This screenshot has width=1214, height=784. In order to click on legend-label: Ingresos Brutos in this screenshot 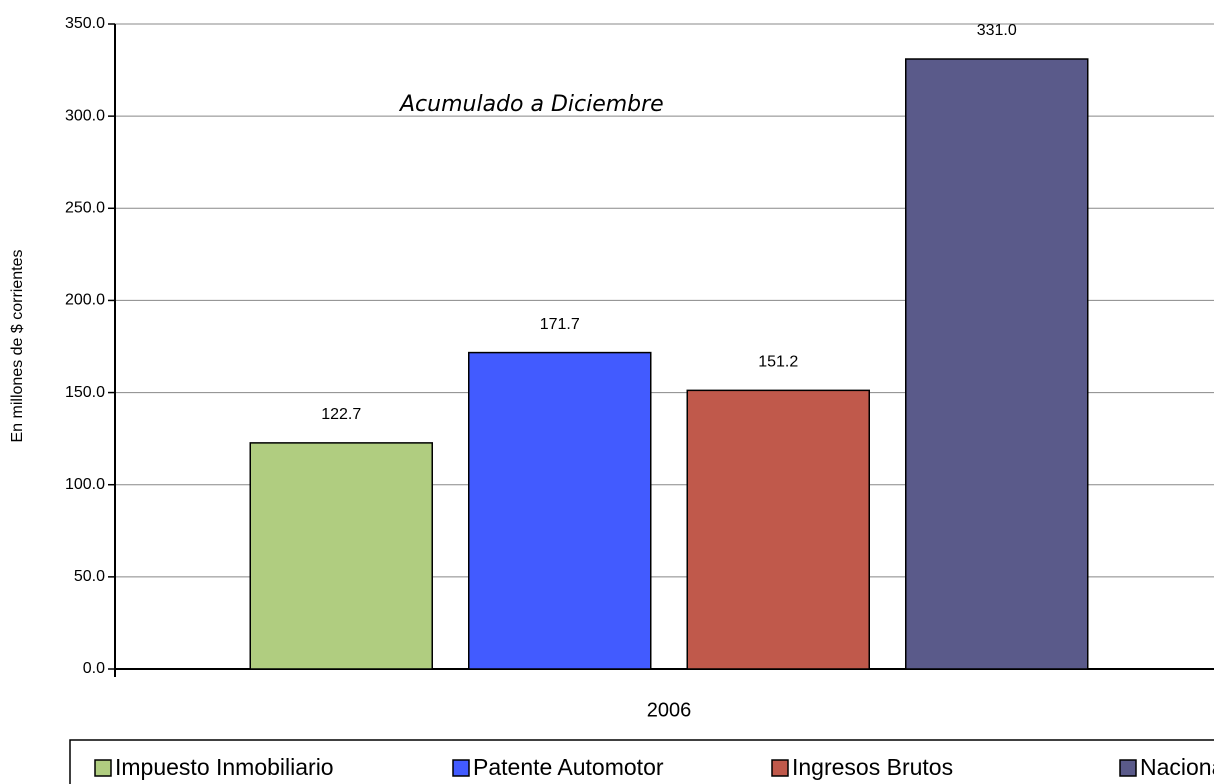, I will do `click(872, 767)`.